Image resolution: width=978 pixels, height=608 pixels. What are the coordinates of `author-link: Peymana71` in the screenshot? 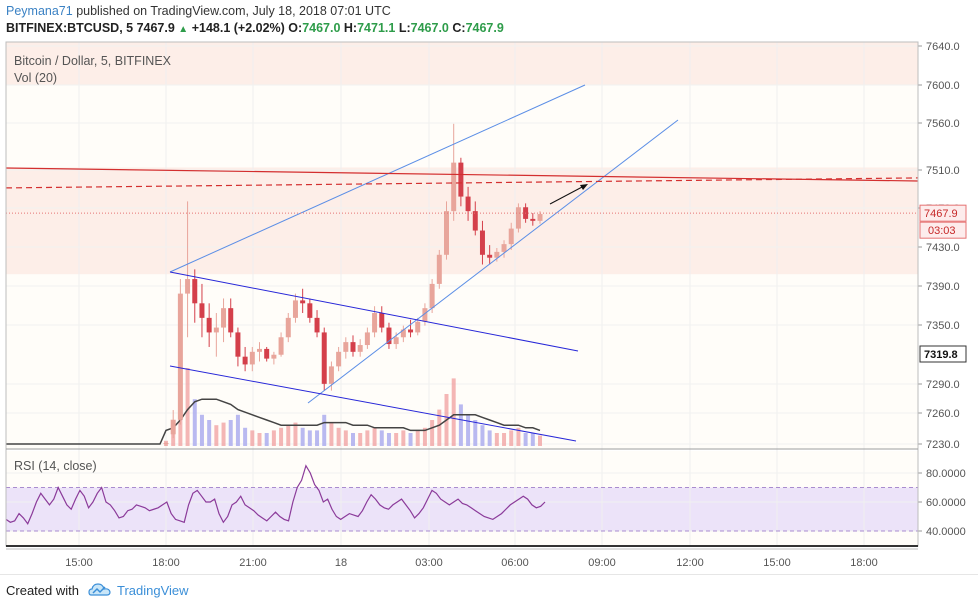 It's located at (39, 11).